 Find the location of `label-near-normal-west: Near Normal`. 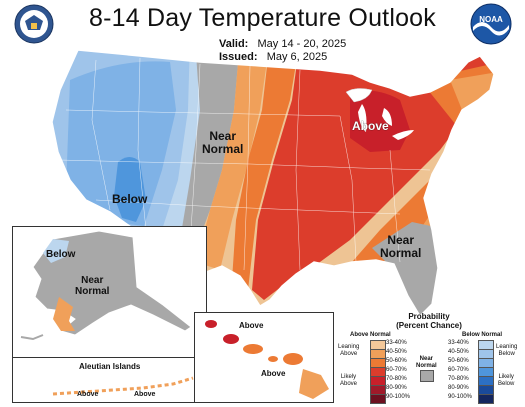

label-near-normal-west: Near Normal is located at coordinates (223, 142).